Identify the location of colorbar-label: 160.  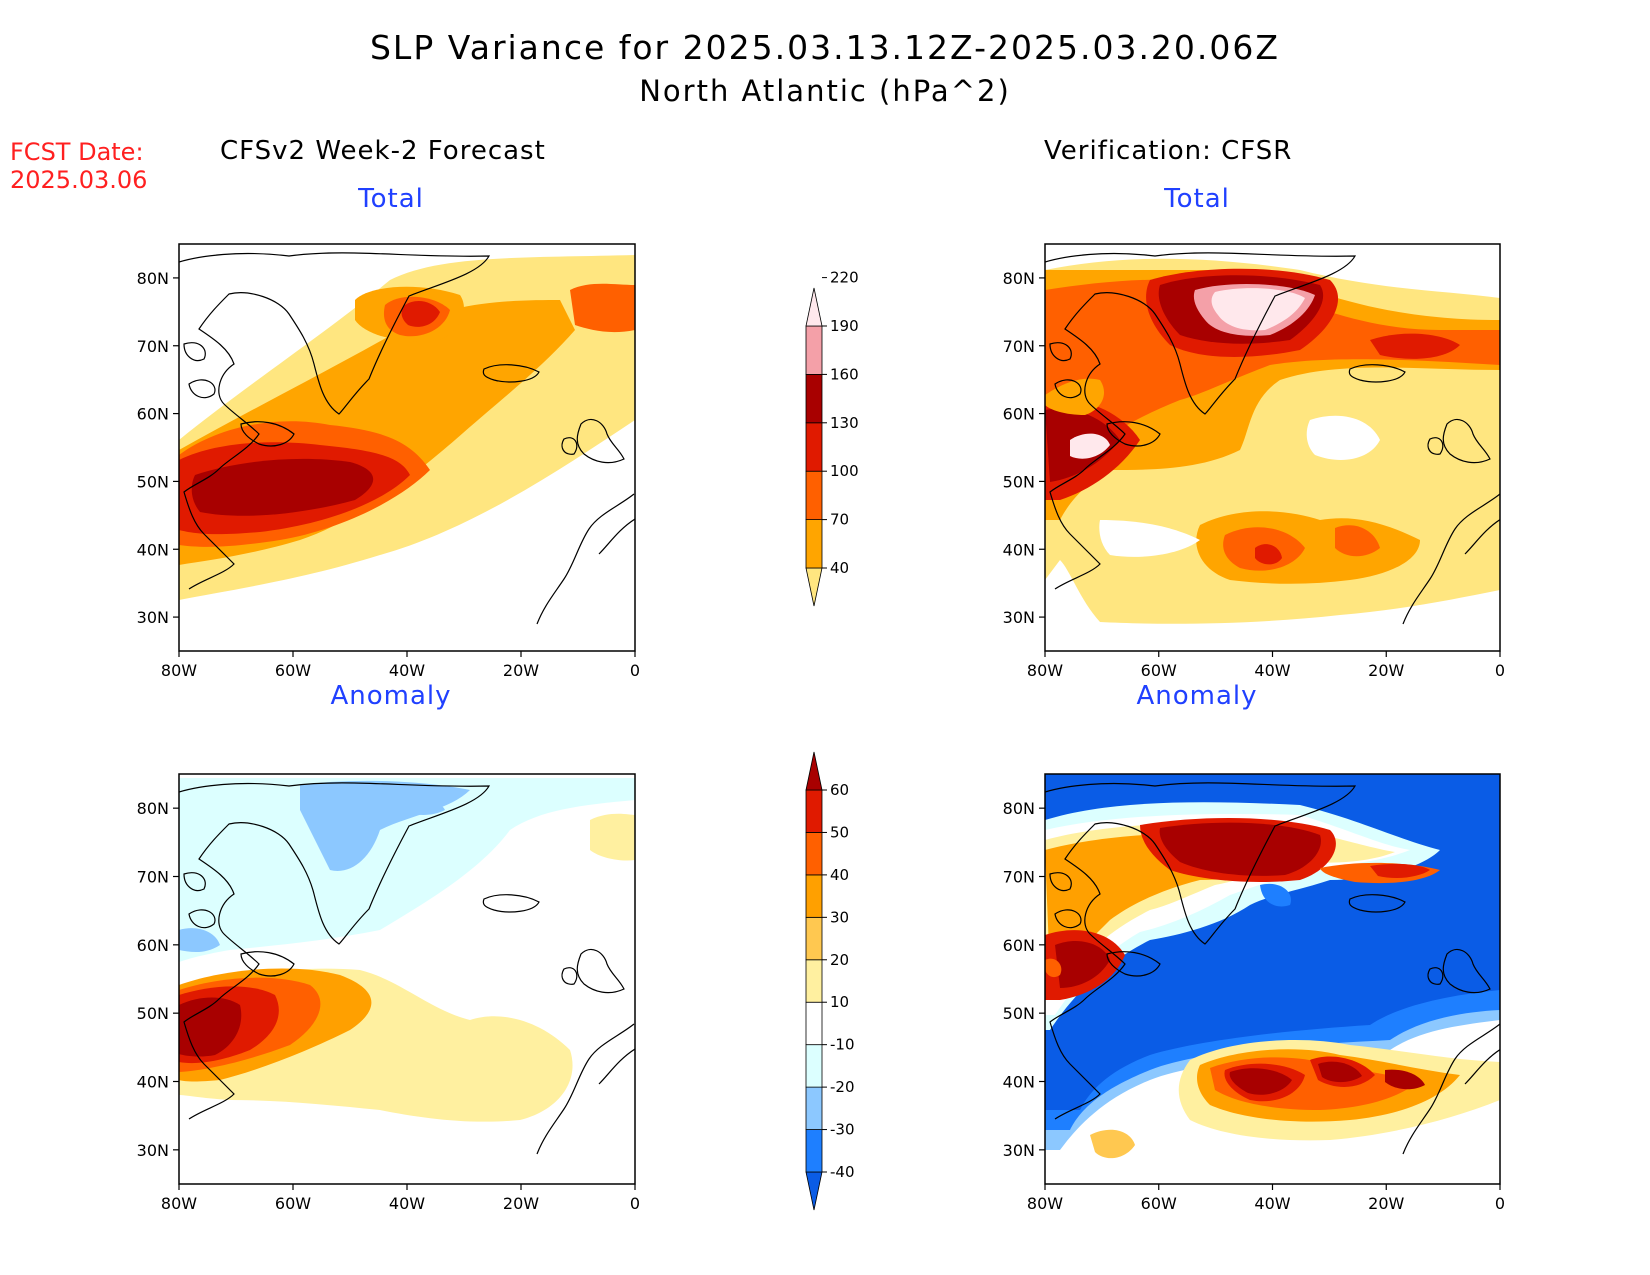
(844, 374).